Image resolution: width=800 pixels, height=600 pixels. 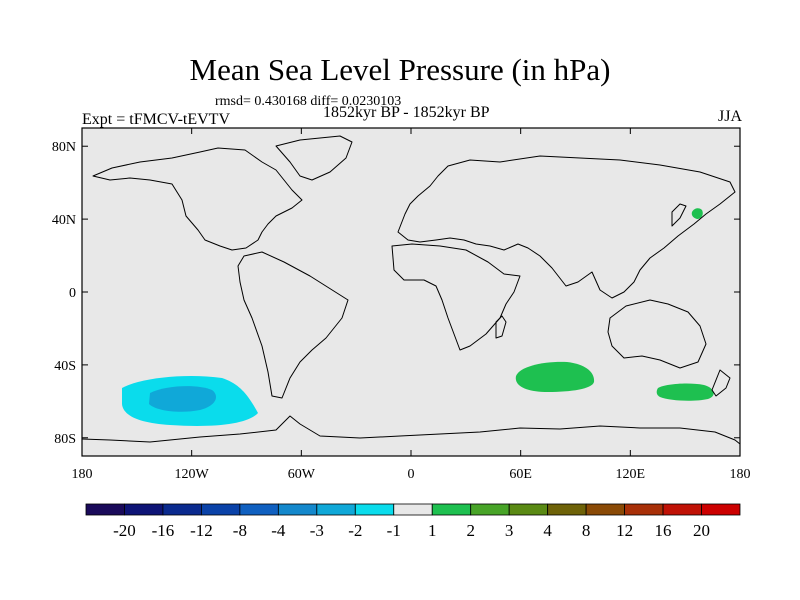 What do you see at coordinates (72, 293) in the screenshot?
I see `y-tick-label: 0` at bounding box center [72, 293].